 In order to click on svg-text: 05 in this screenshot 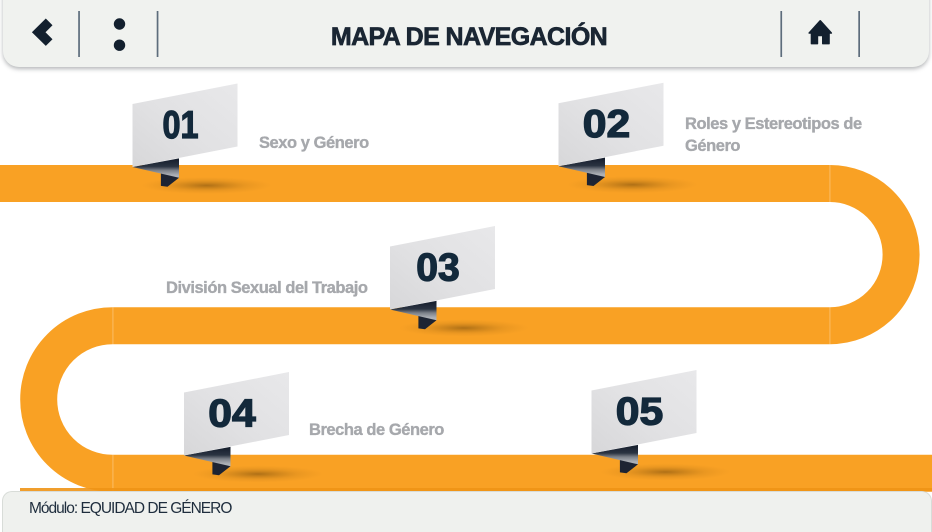, I will do `click(640, 412)`.